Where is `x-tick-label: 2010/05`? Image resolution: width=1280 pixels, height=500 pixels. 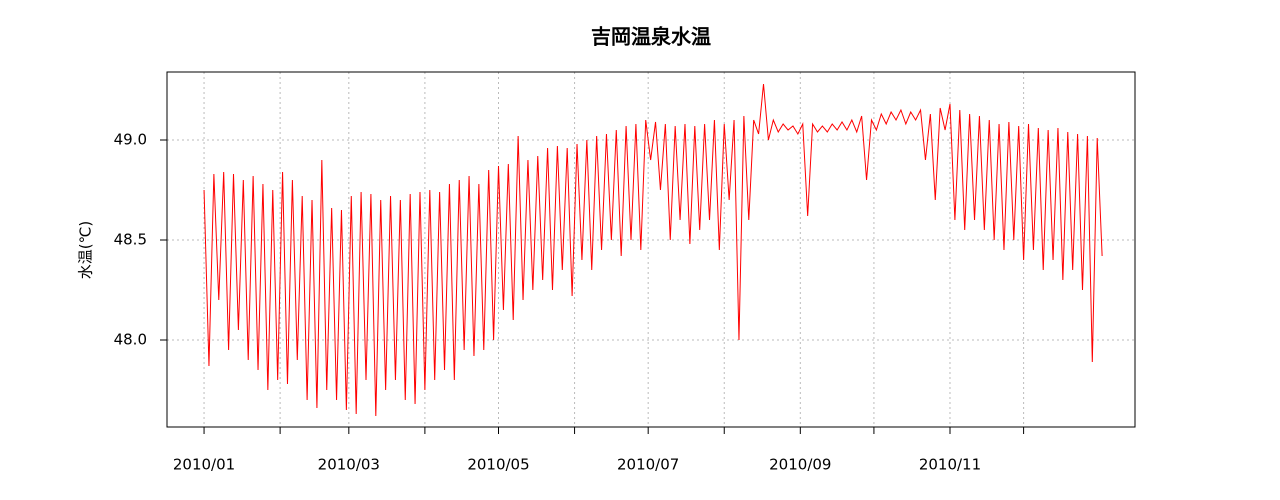
x-tick-label: 2010/05 is located at coordinates (498, 465).